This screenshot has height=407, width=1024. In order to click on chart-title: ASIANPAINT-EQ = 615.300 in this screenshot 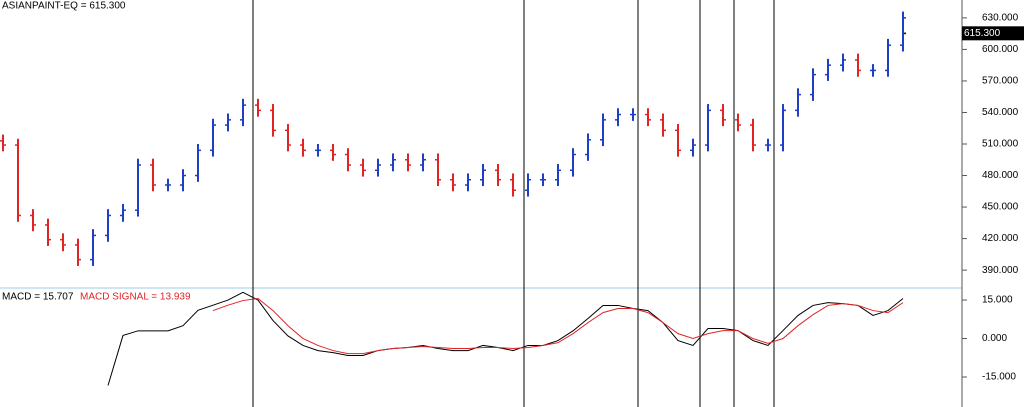, I will do `click(64, 6)`.